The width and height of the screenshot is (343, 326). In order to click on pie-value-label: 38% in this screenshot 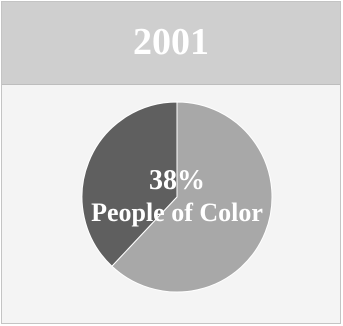, I will do `click(177, 180)`.